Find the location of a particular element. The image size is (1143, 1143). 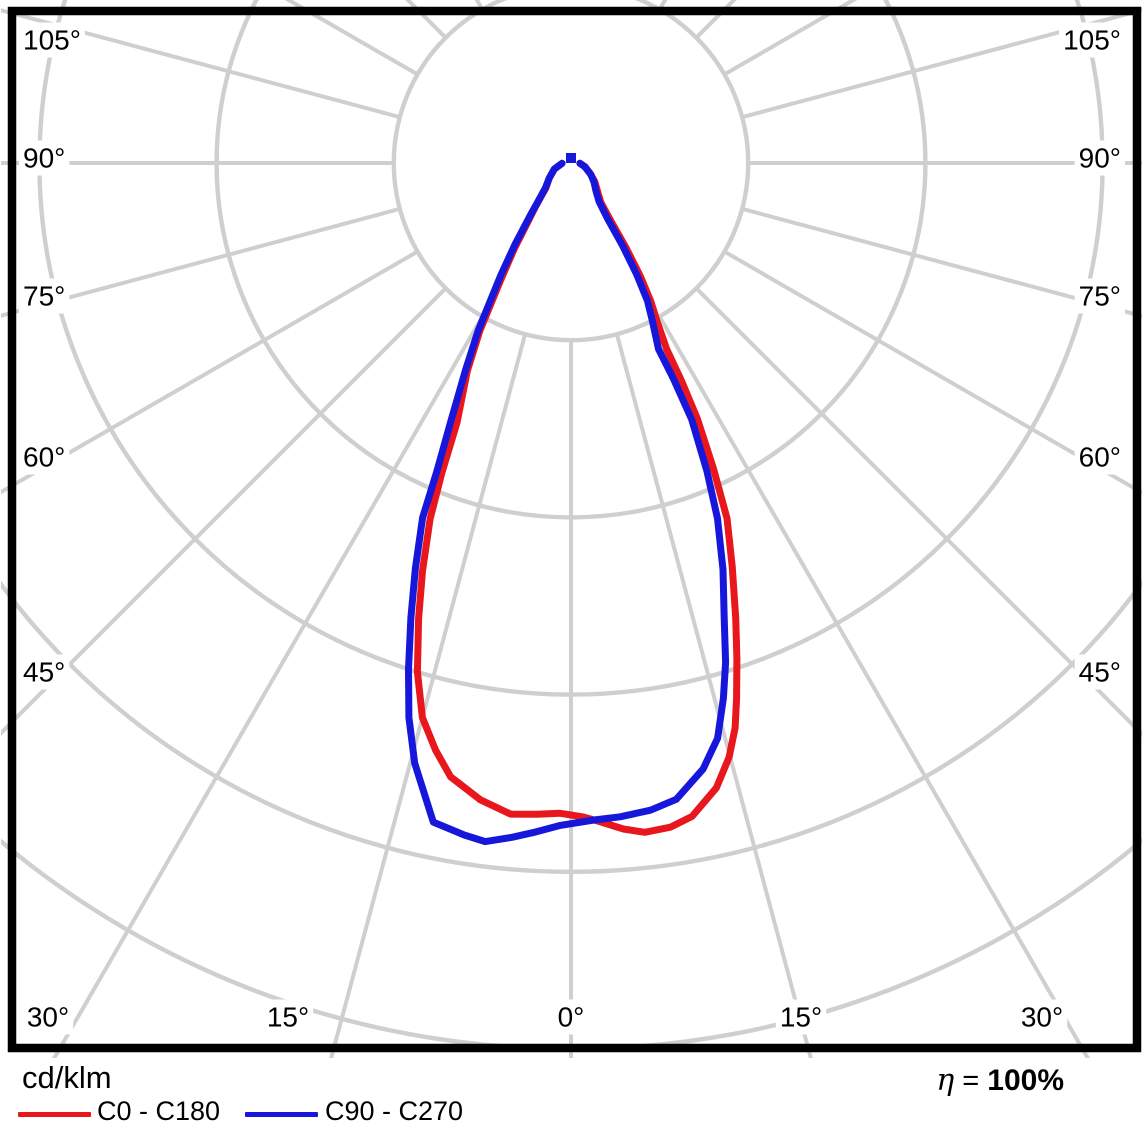

units-label: cd/klm is located at coordinates (67, 1077).